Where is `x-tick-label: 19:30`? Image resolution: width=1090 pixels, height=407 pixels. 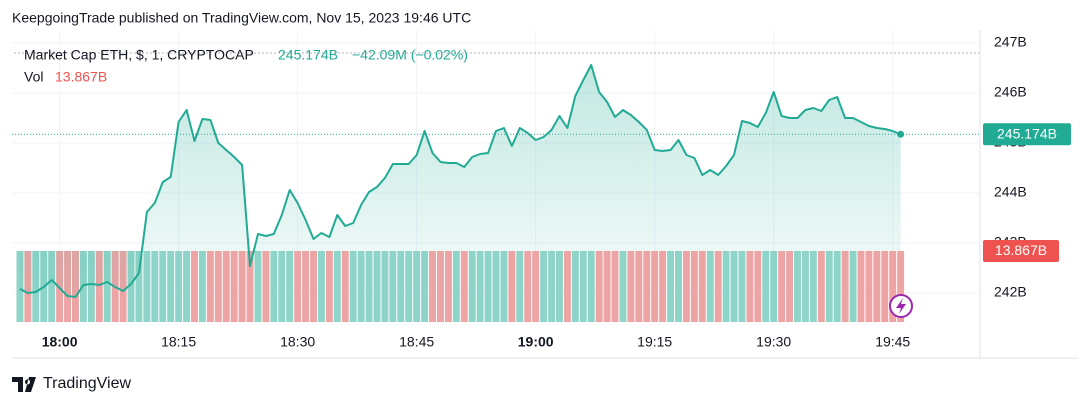
x-tick-label: 19:30 is located at coordinates (773, 342).